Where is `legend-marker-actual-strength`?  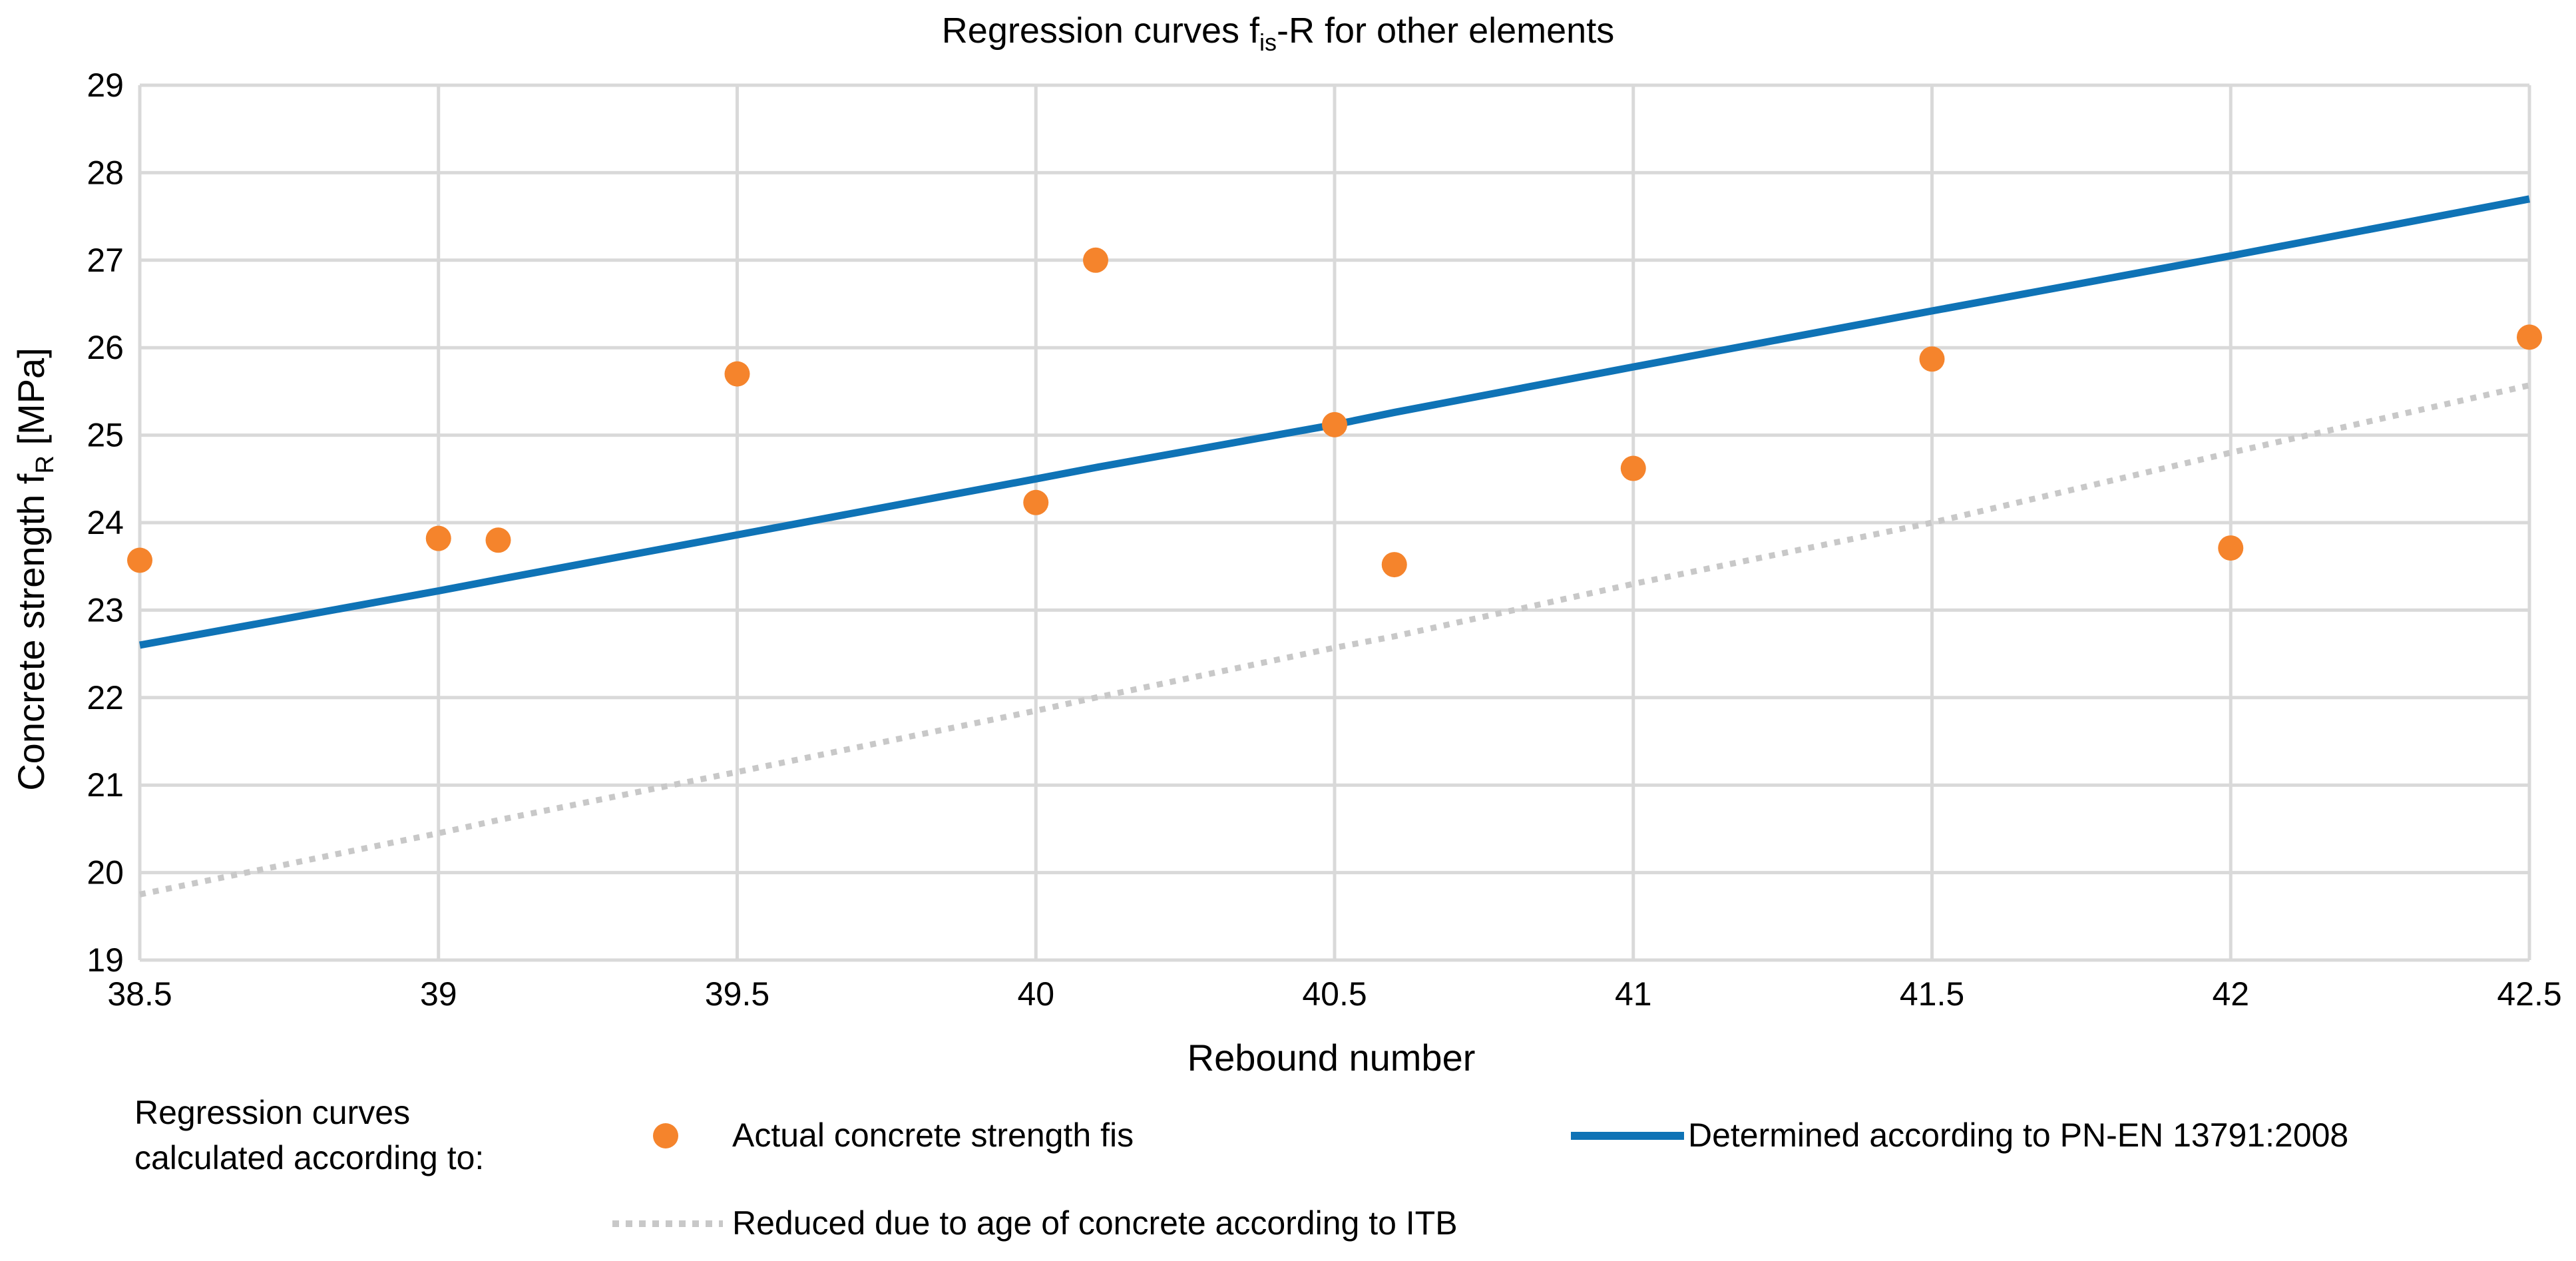 legend-marker-actual-strength is located at coordinates (665, 1135).